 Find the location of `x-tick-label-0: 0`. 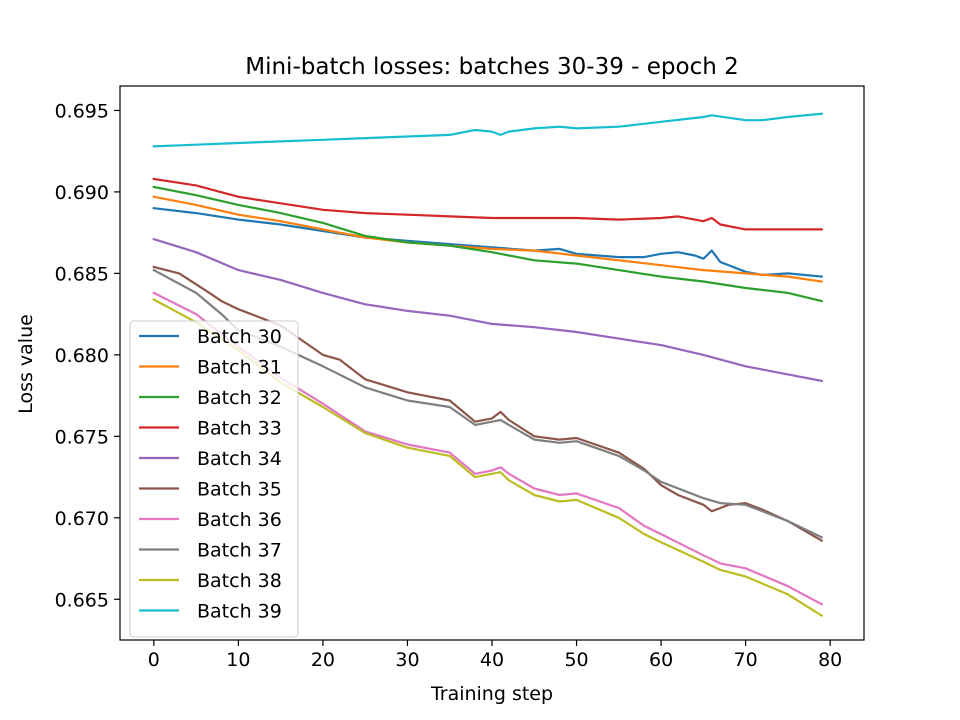

x-tick-label-0: 0 is located at coordinates (154, 660).